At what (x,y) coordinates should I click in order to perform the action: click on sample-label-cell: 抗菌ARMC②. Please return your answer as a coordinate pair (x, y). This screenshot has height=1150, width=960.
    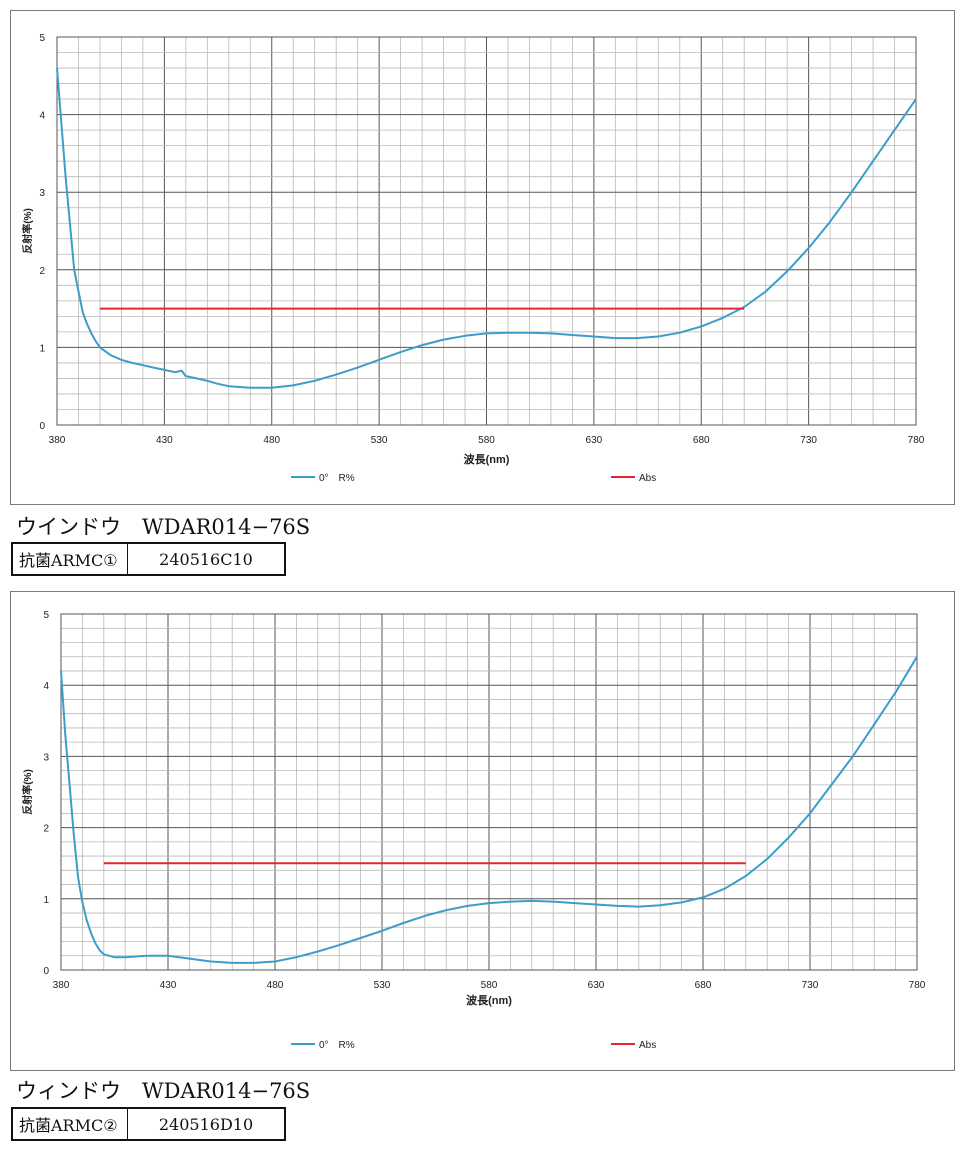
    Looking at the image, I should click on (70, 1124).